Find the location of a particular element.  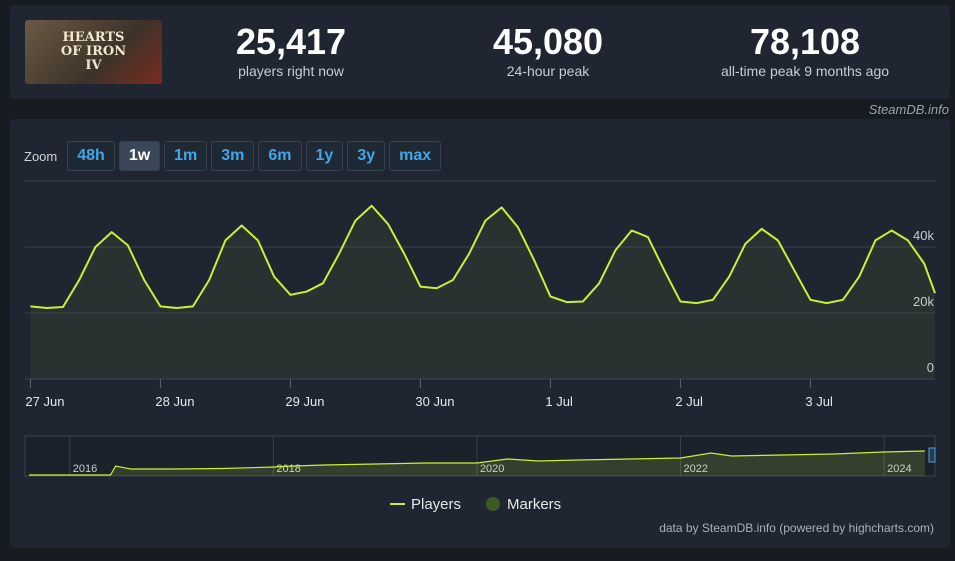

y-tick-label: 40k is located at coordinates (923, 235).